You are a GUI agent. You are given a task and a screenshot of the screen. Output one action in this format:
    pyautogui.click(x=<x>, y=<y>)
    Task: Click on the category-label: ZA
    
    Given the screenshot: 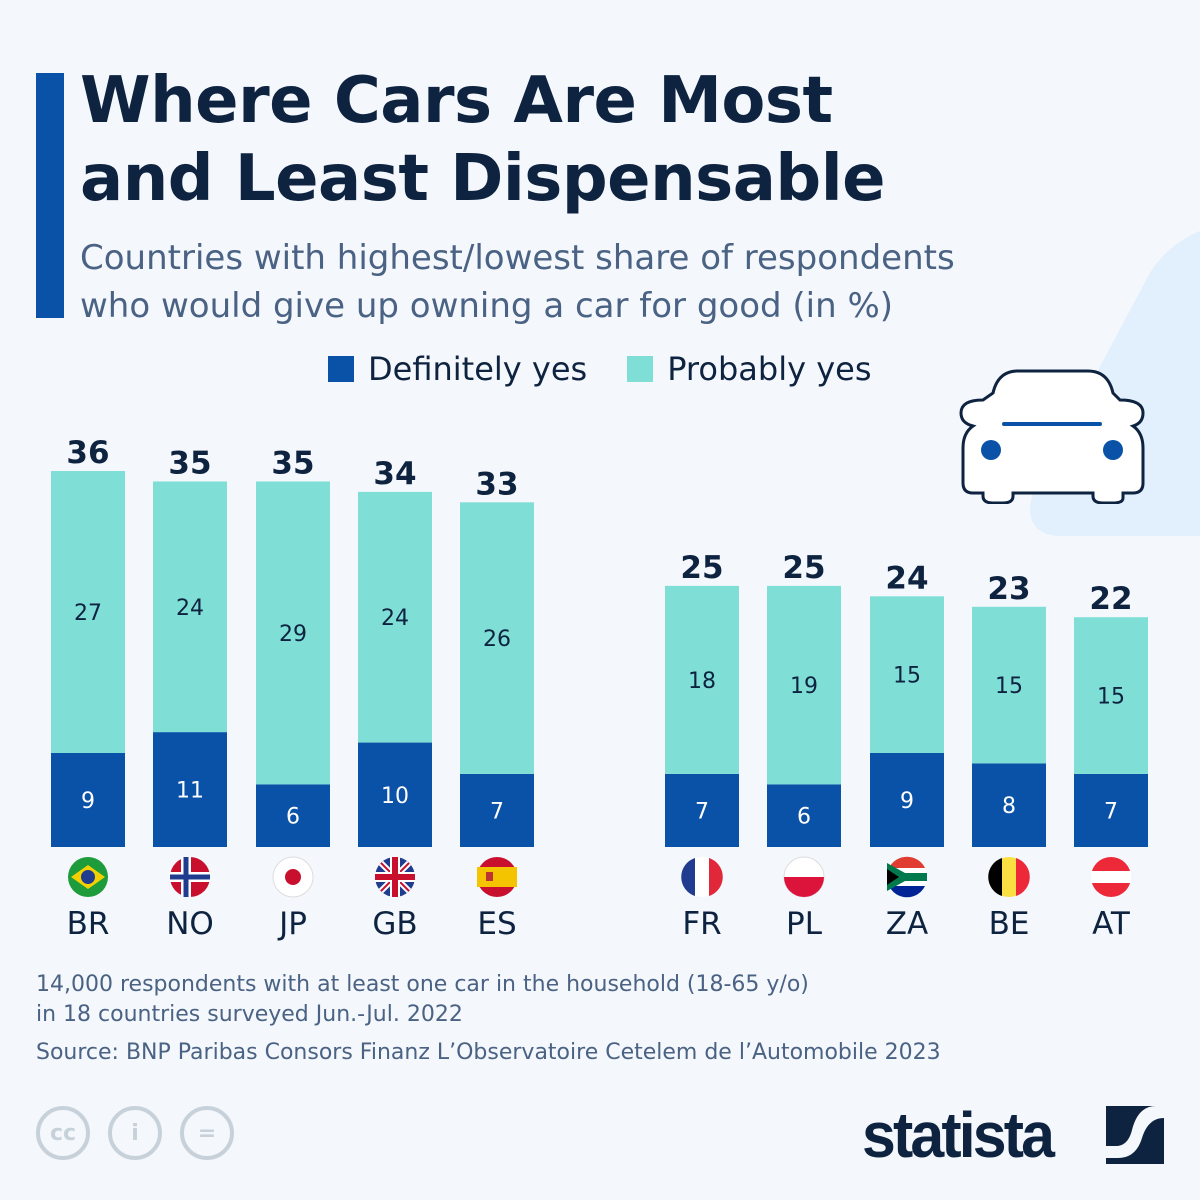 What is the action you would take?
    pyautogui.click(x=907, y=924)
    